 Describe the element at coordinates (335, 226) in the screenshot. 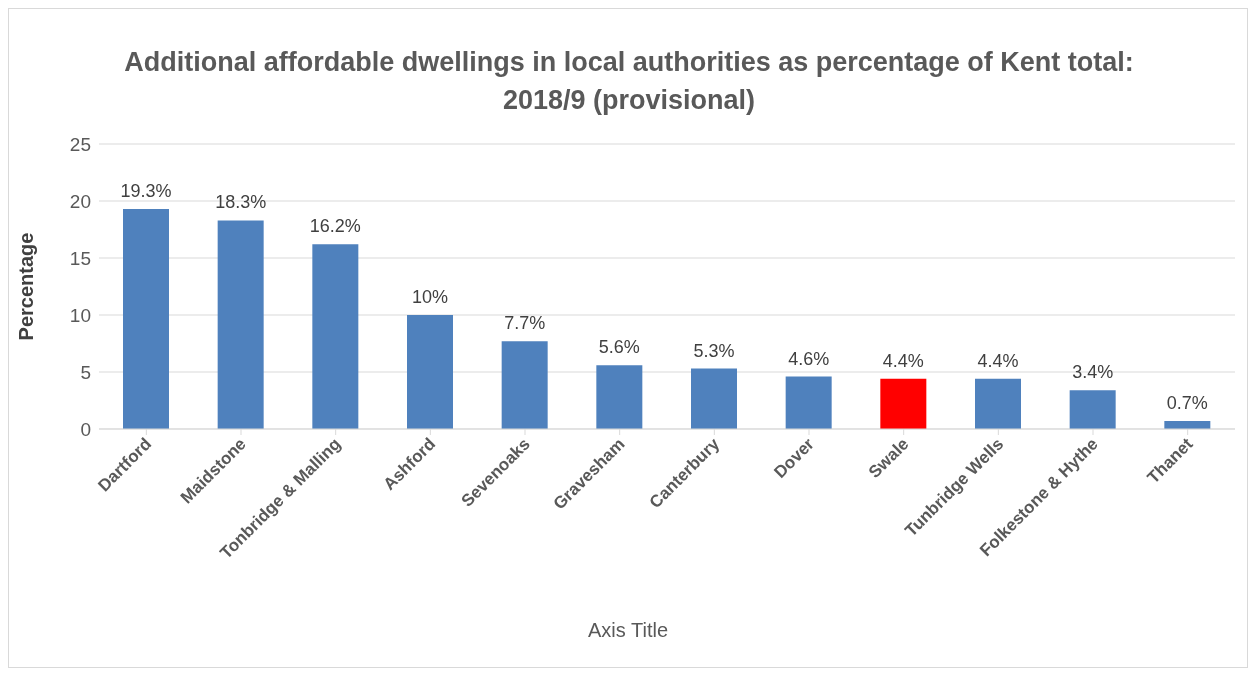

I see `data-label: 16.2%` at that location.